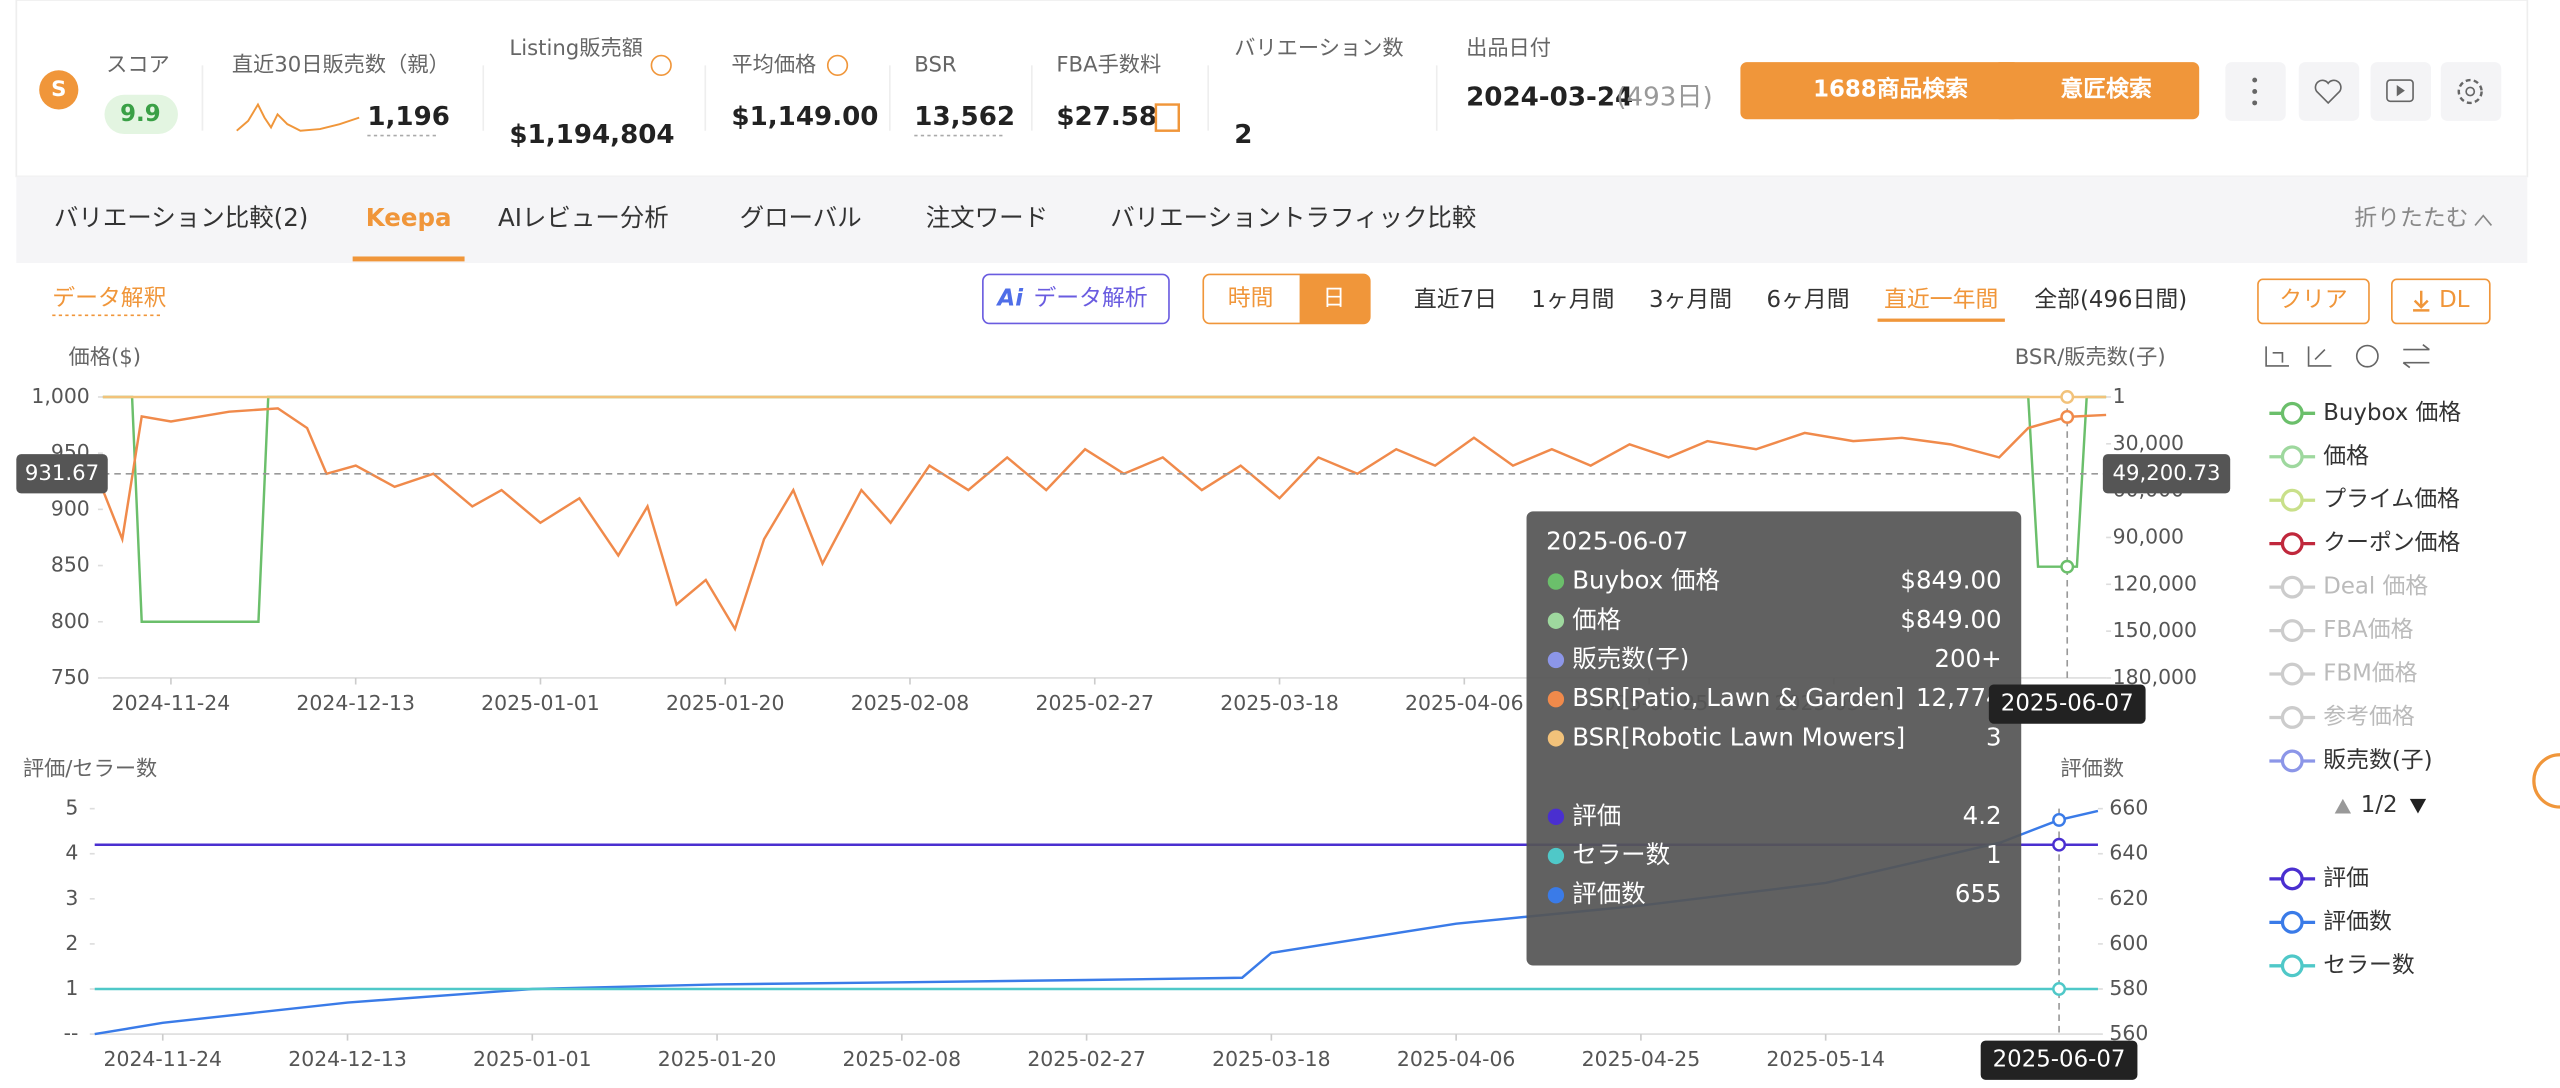 The height and width of the screenshot is (1088, 2560). I want to click on range-option: 直近一年間, so click(1941, 300).